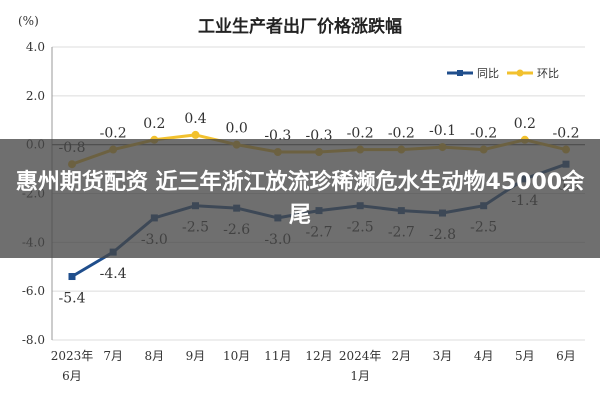  What do you see at coordinates (195, 119) in the screenshot?
I see `data-label-mom: 0.4` at bounding box center [195, 119].